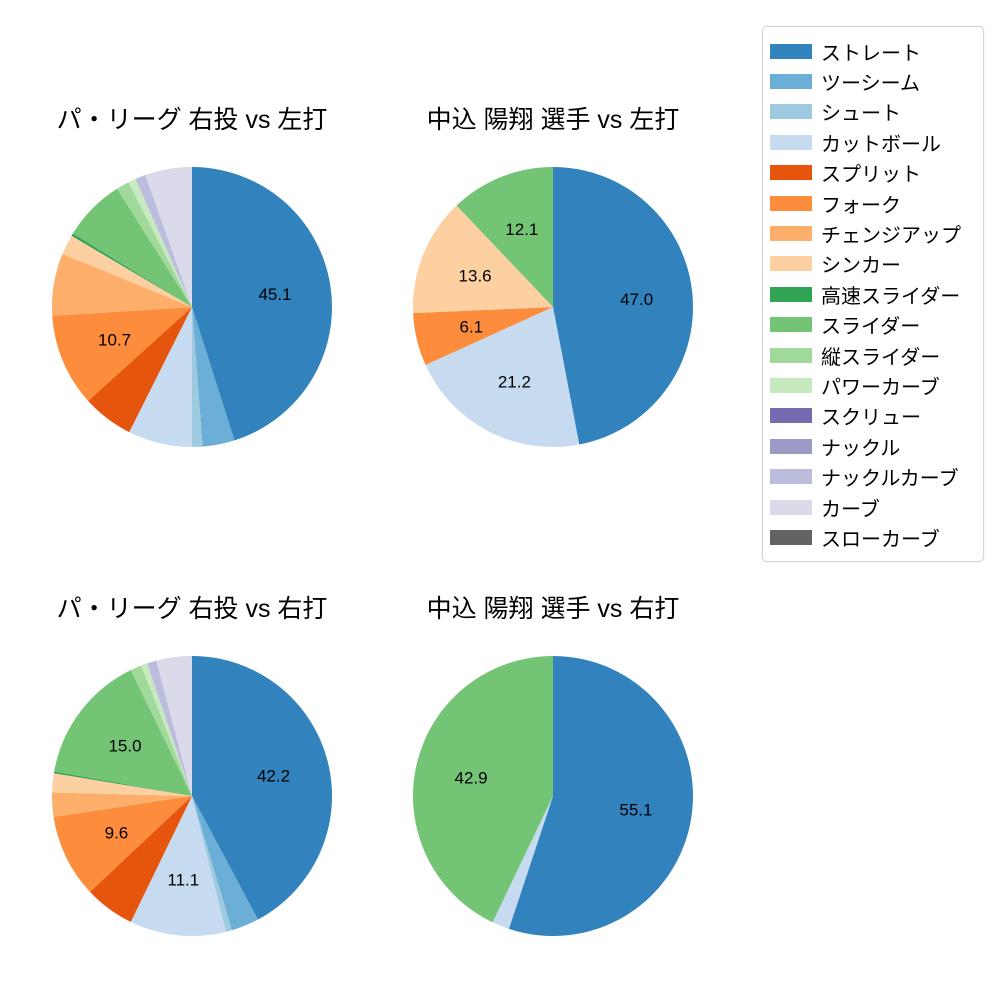 The height and width of the screenshot is (1000, 1000). I want to click on legend-row-11: パワーカーブ, so click(873, 385).